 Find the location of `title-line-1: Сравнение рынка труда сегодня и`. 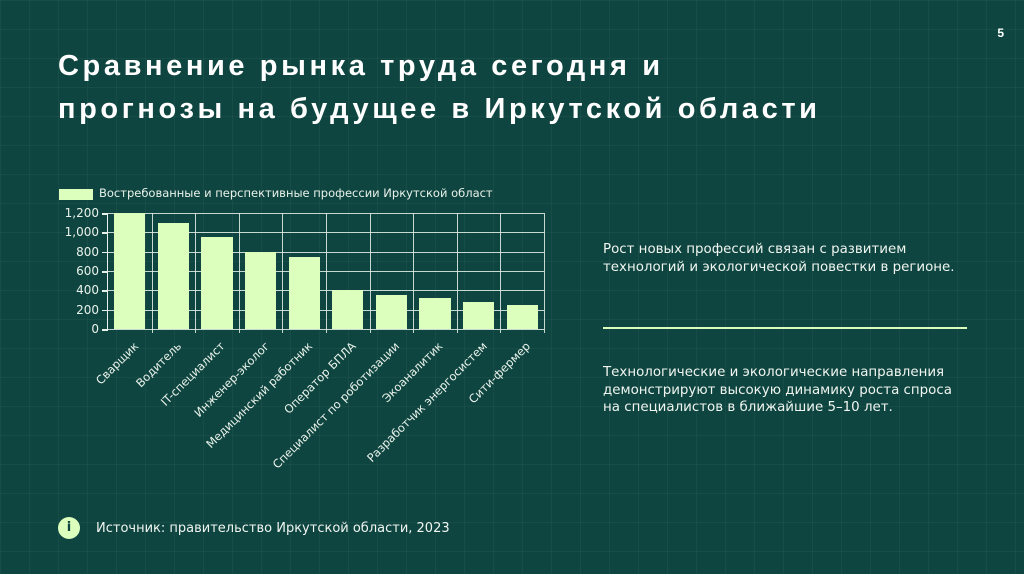

title-line-1: Сравнение рынка труда сегодня и is located at coordinates (361, 66).